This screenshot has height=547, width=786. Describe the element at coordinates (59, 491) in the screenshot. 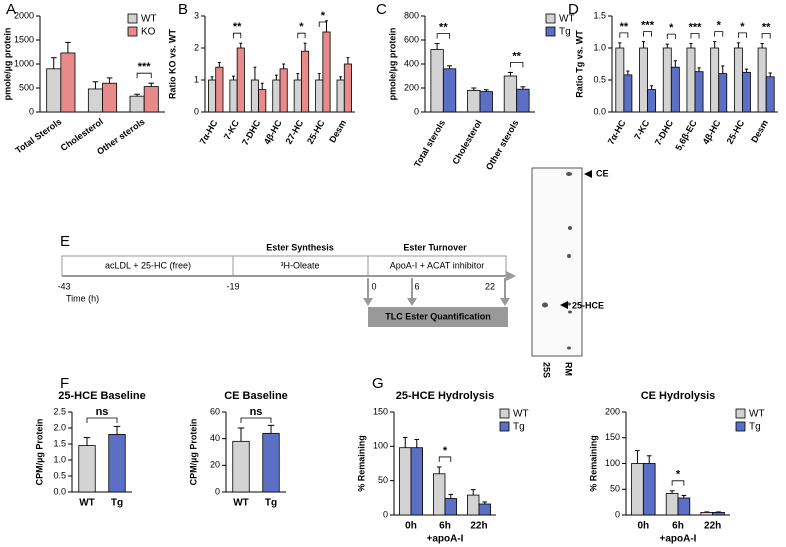

I see `y-tick-label: 0.0` at that location.